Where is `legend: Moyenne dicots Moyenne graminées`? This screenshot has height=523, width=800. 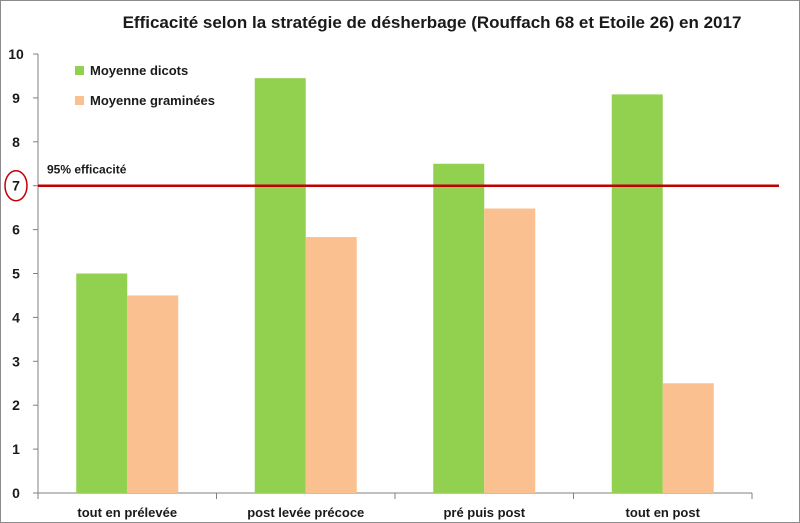 legend: Moyenne dicots Moyenne graminées is located at coordinates (145, 85).